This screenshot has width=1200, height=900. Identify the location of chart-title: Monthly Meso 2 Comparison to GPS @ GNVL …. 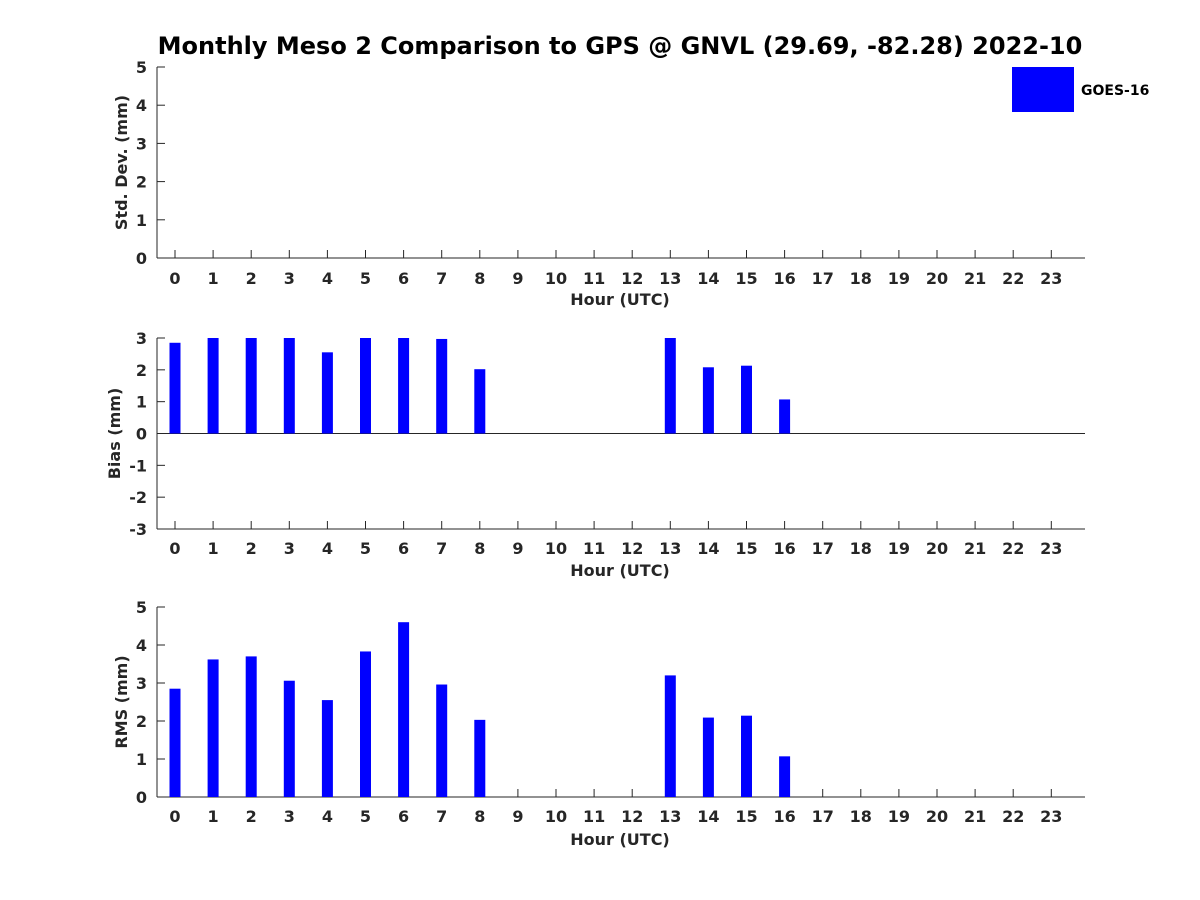
(620, 46).